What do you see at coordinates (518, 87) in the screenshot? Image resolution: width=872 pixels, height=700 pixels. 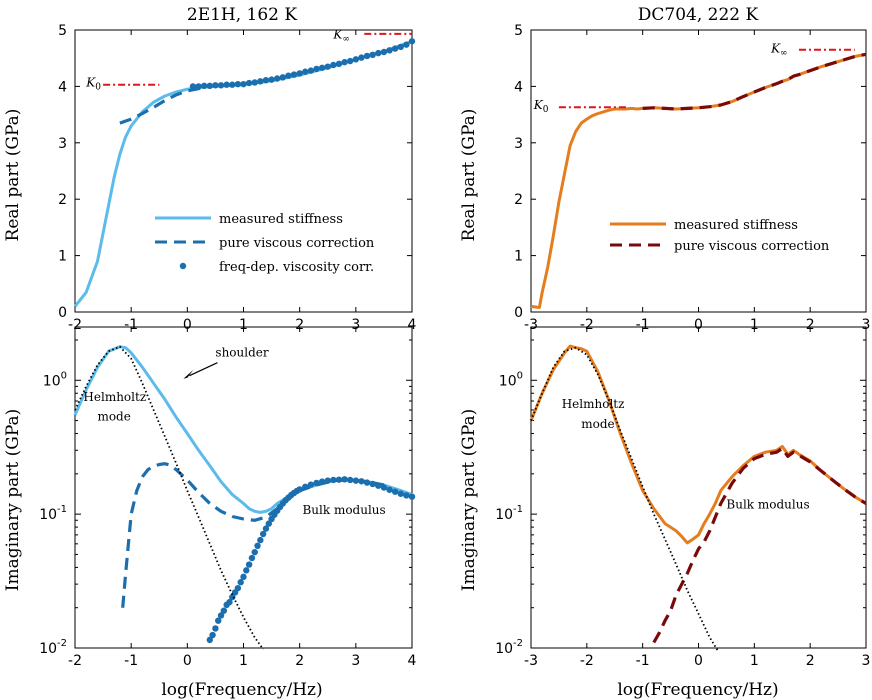 I see `right-top-ytick-label: 4` at bounding box center [518, 87].